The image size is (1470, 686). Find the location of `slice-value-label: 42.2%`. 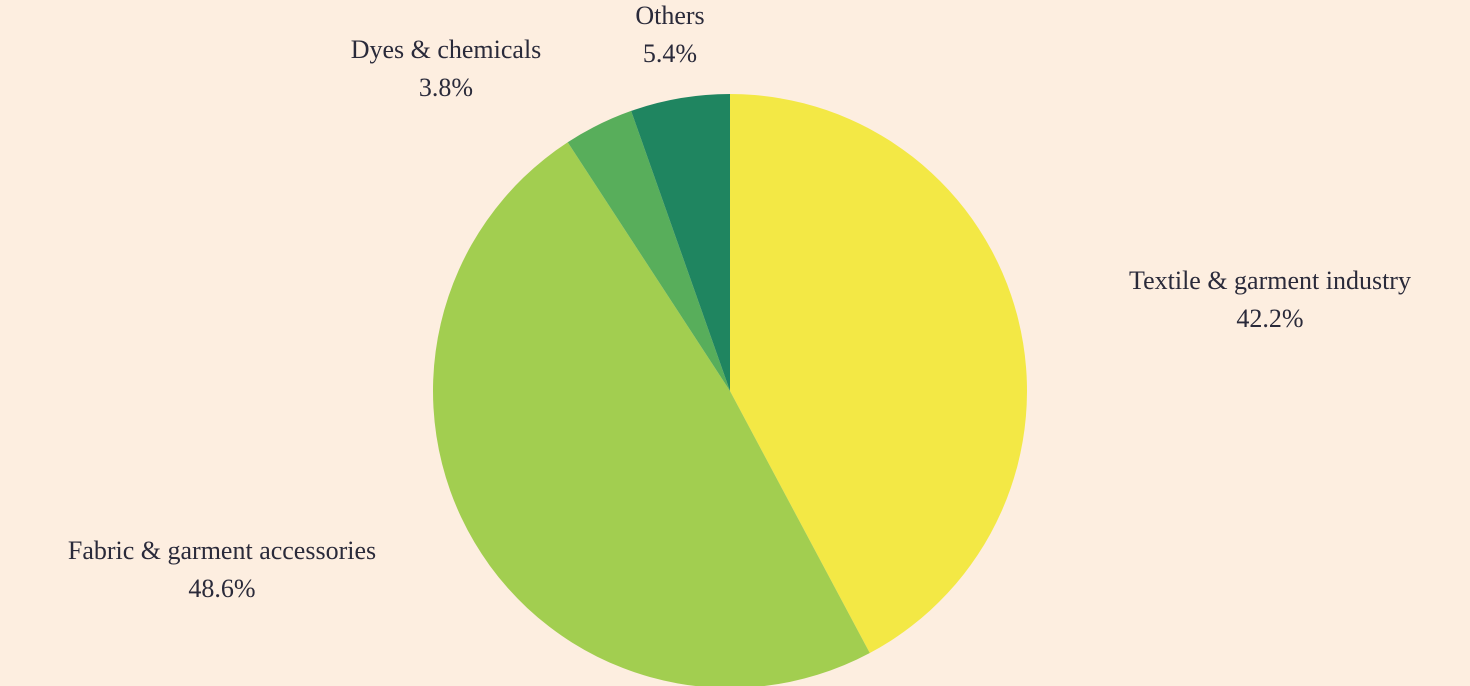

slice-value-label: 42.2% is located at coordinates (1269, 318).